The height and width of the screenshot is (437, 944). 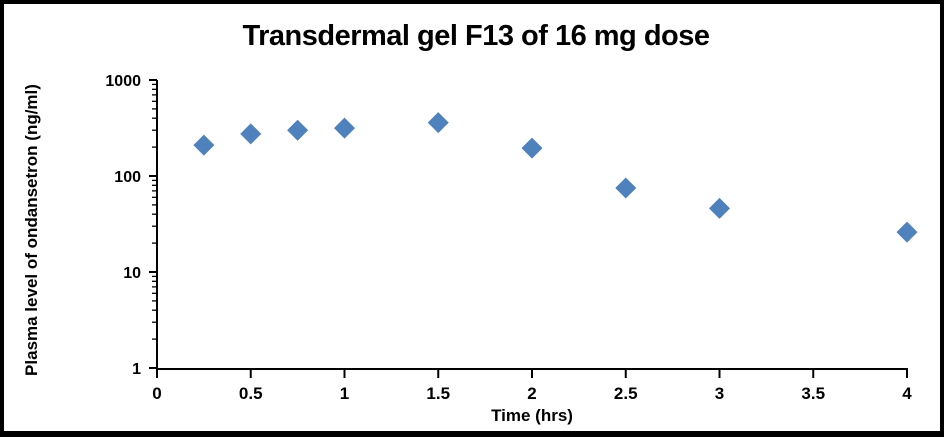 I want to click on x-tick-label: 2, so click(x=531, y=393).